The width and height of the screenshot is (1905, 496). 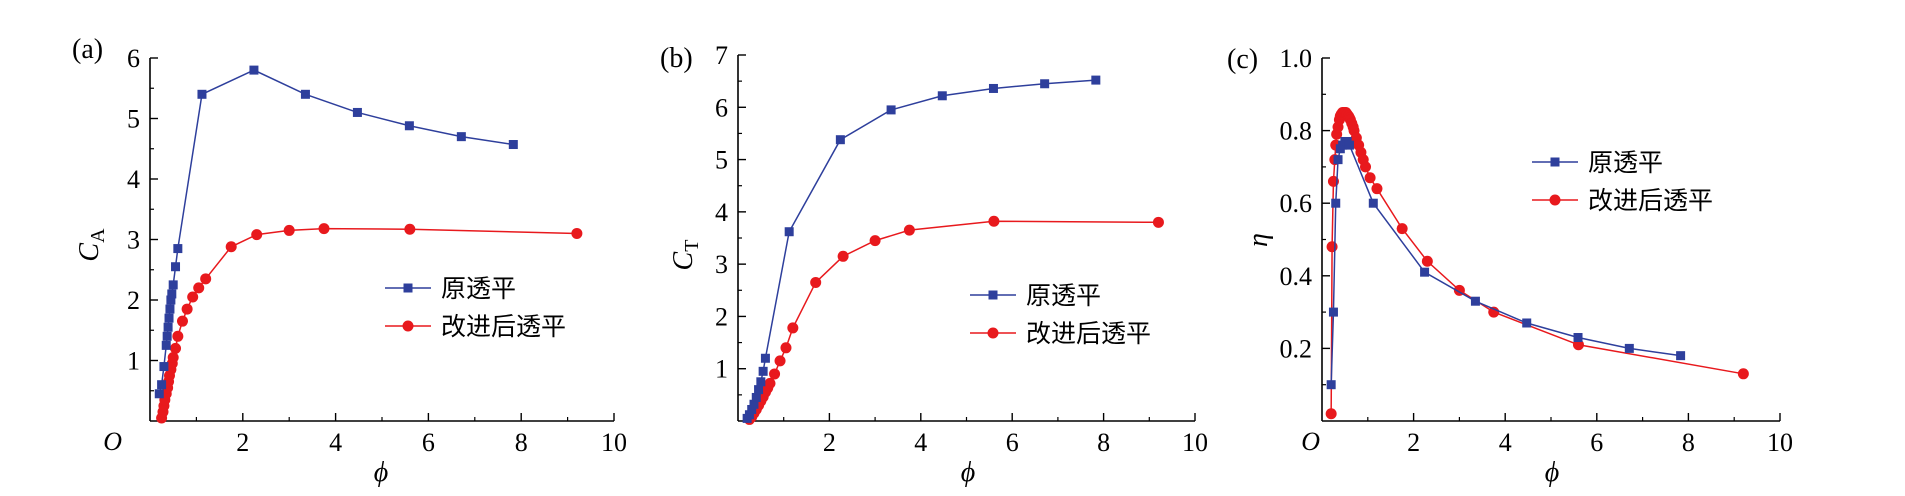 I want to click on legend-label-red-c: 改进后透平, so click(x=1650, y=200).